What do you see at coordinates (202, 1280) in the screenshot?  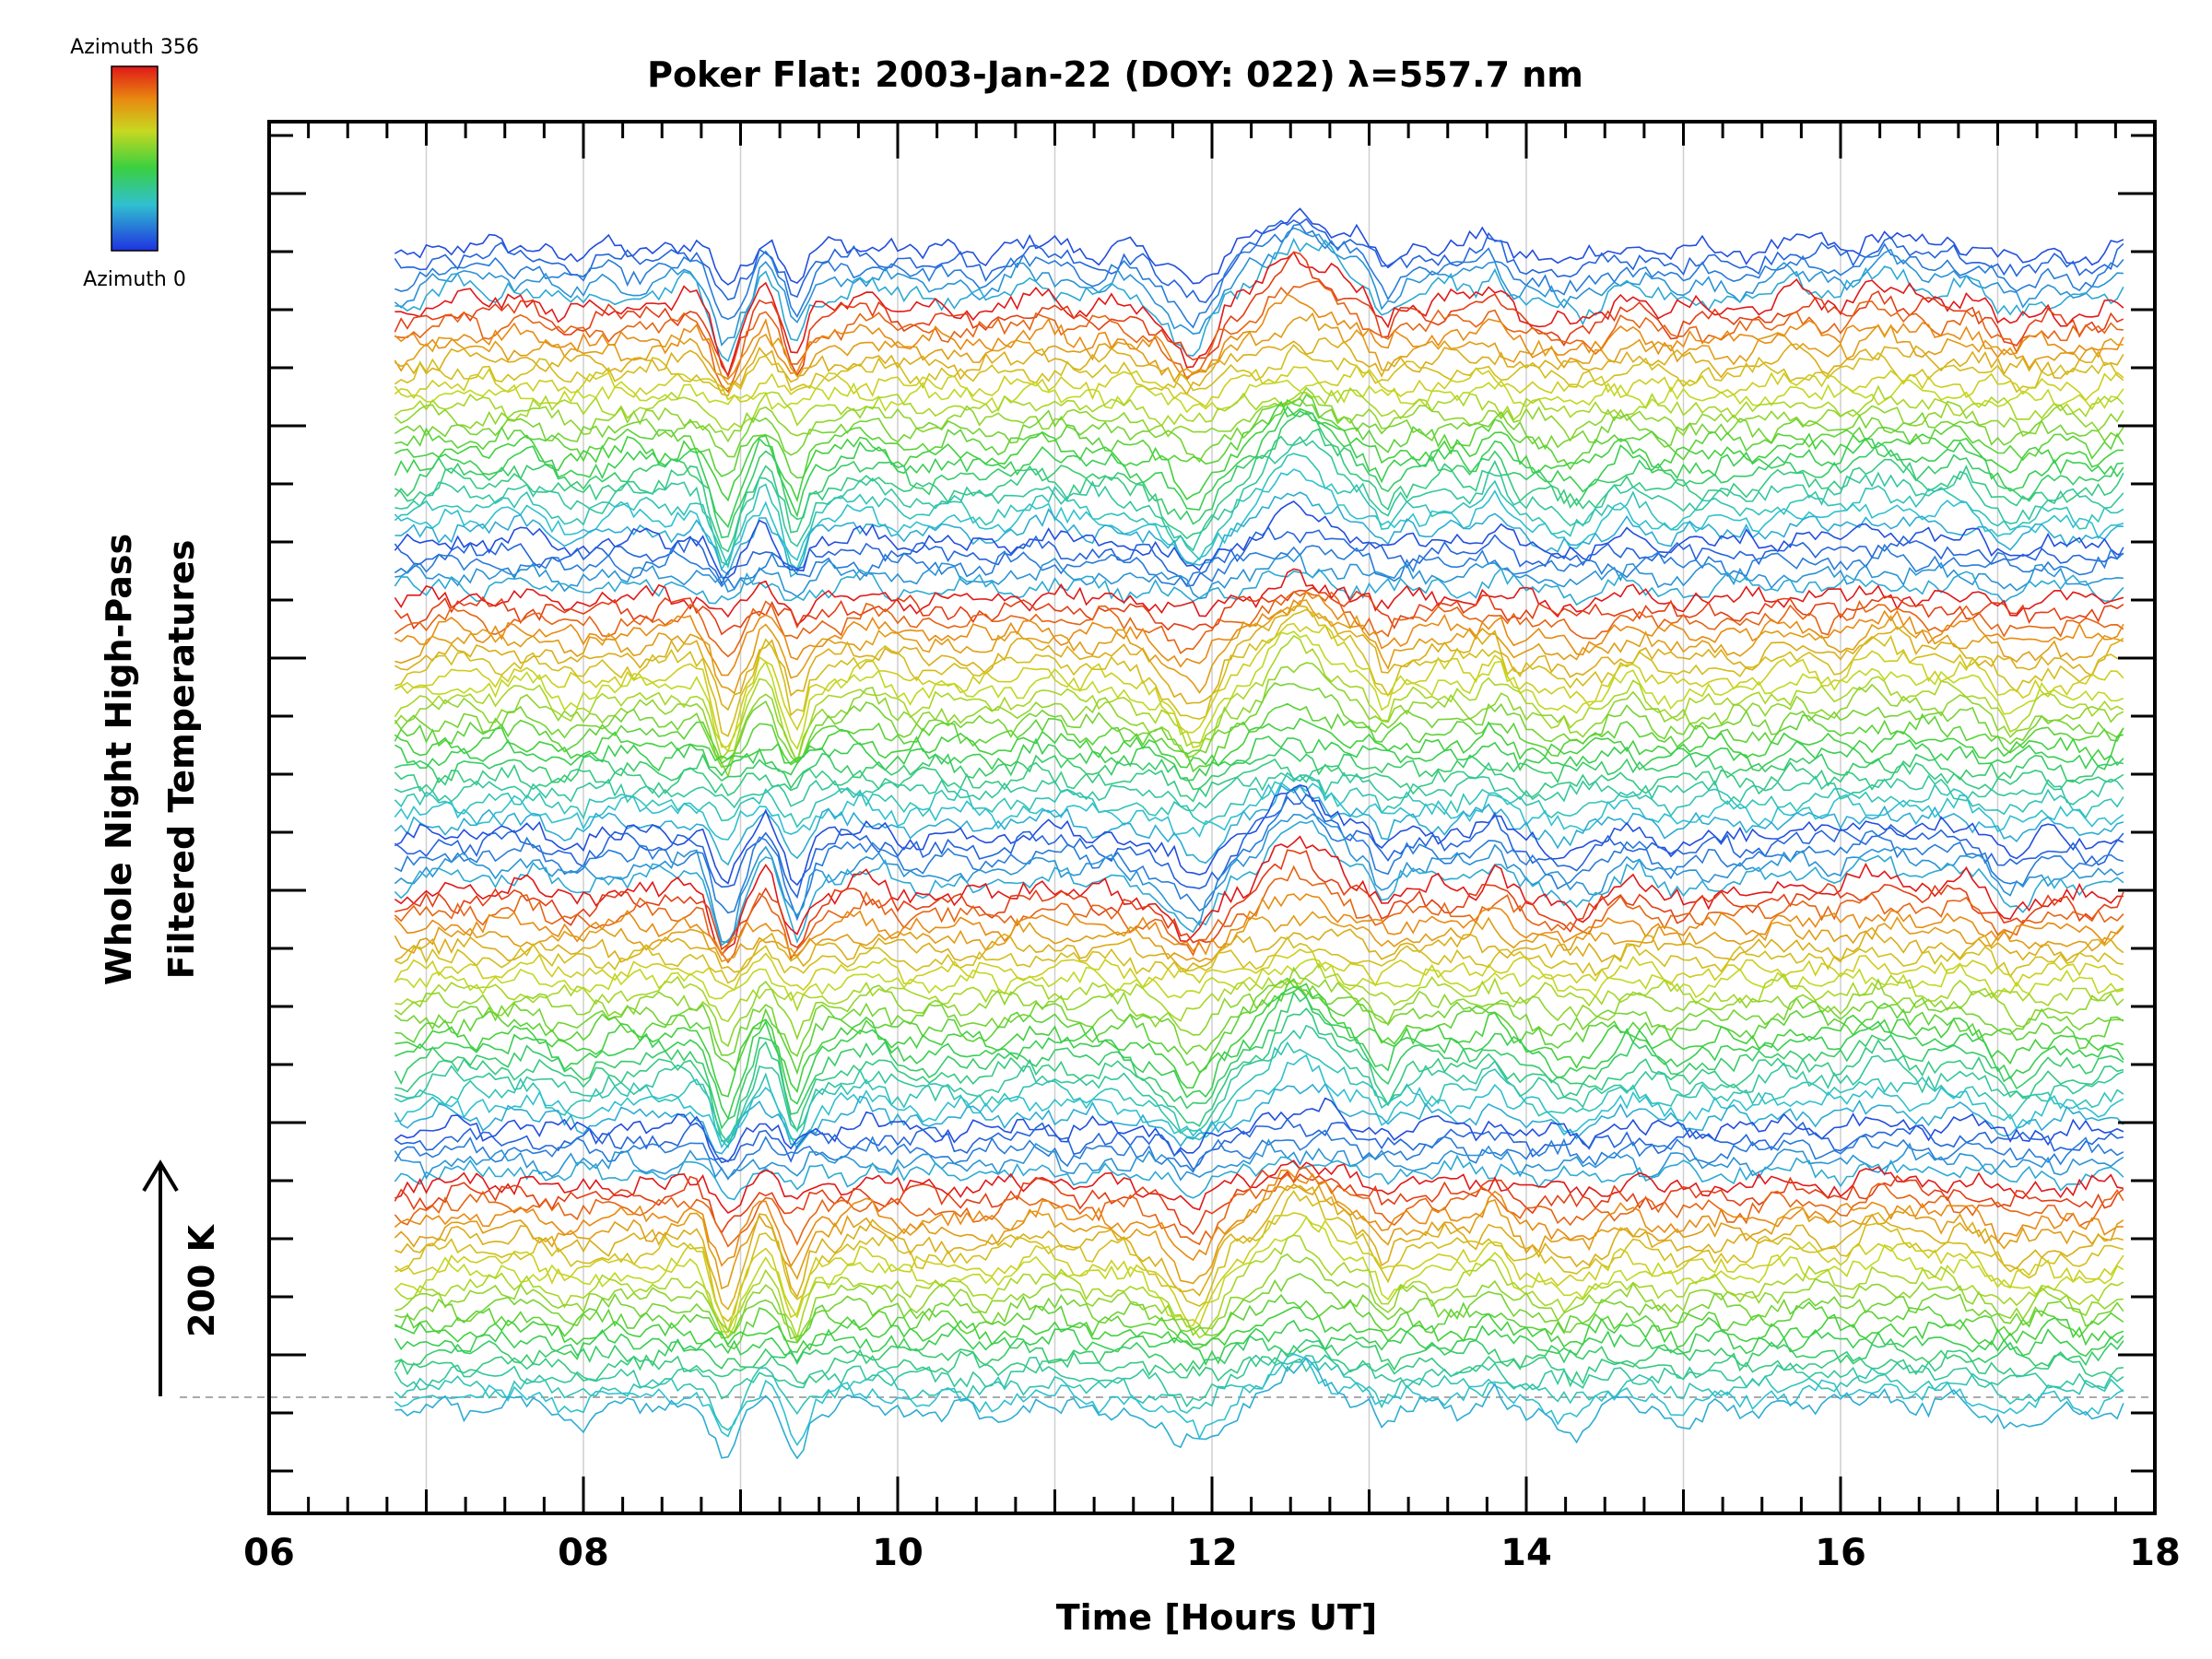 I see `temperature-scale-label: 200 K` at bounding box center [202, 1280].